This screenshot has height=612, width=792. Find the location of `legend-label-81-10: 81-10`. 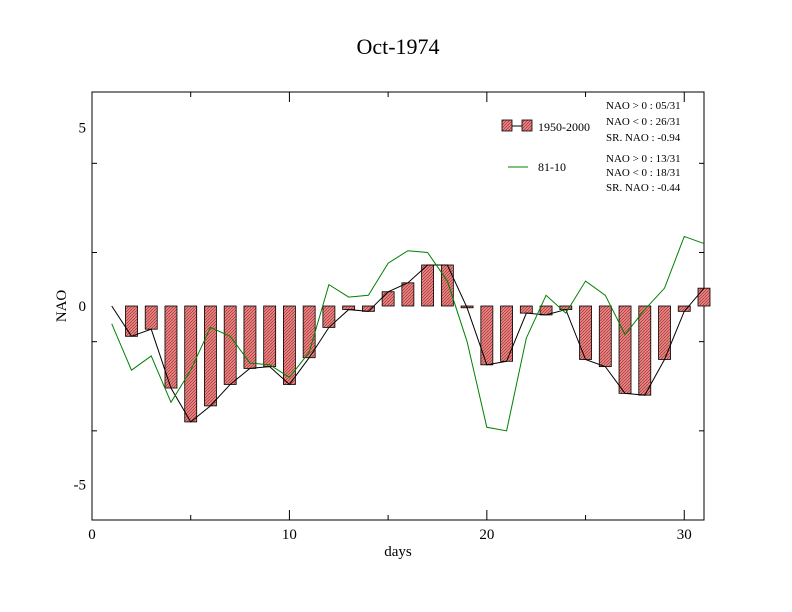

legend-label-81-10: 81-10 is located at coordinates (552, 167).